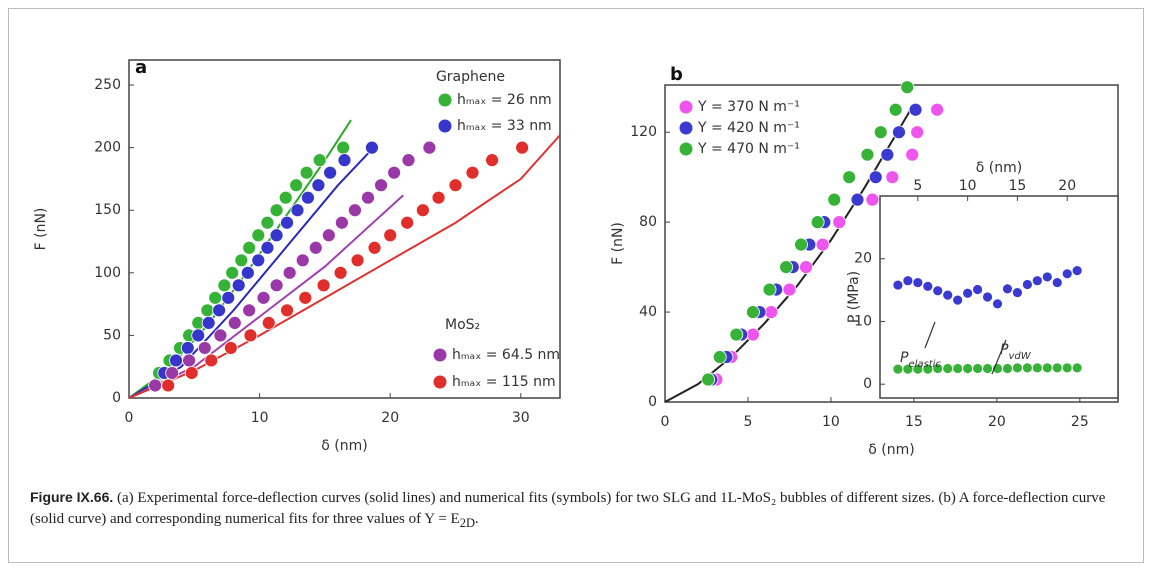  Describe the element at coordinates (504, 382) in the screenshot. I see `legend-label: hₘₐₓ = 115 nm` at that location.